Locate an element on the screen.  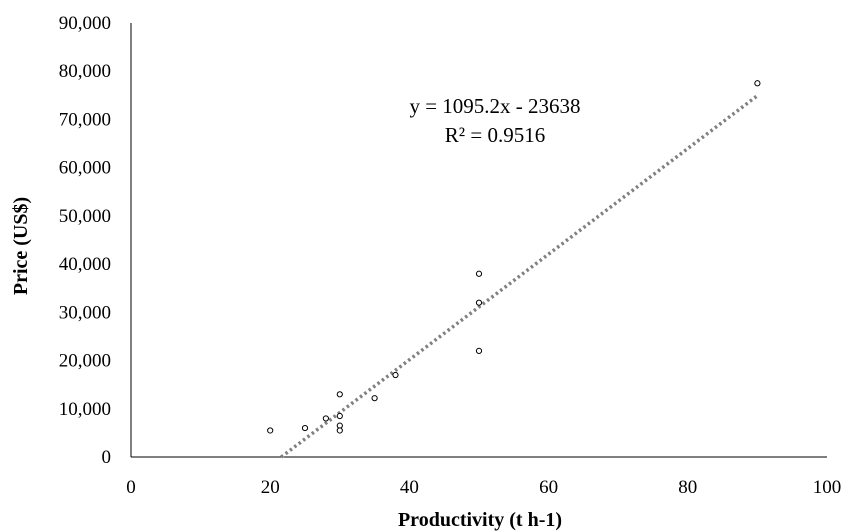
x-tick-label: 20 is located at coordinates (270, 487).